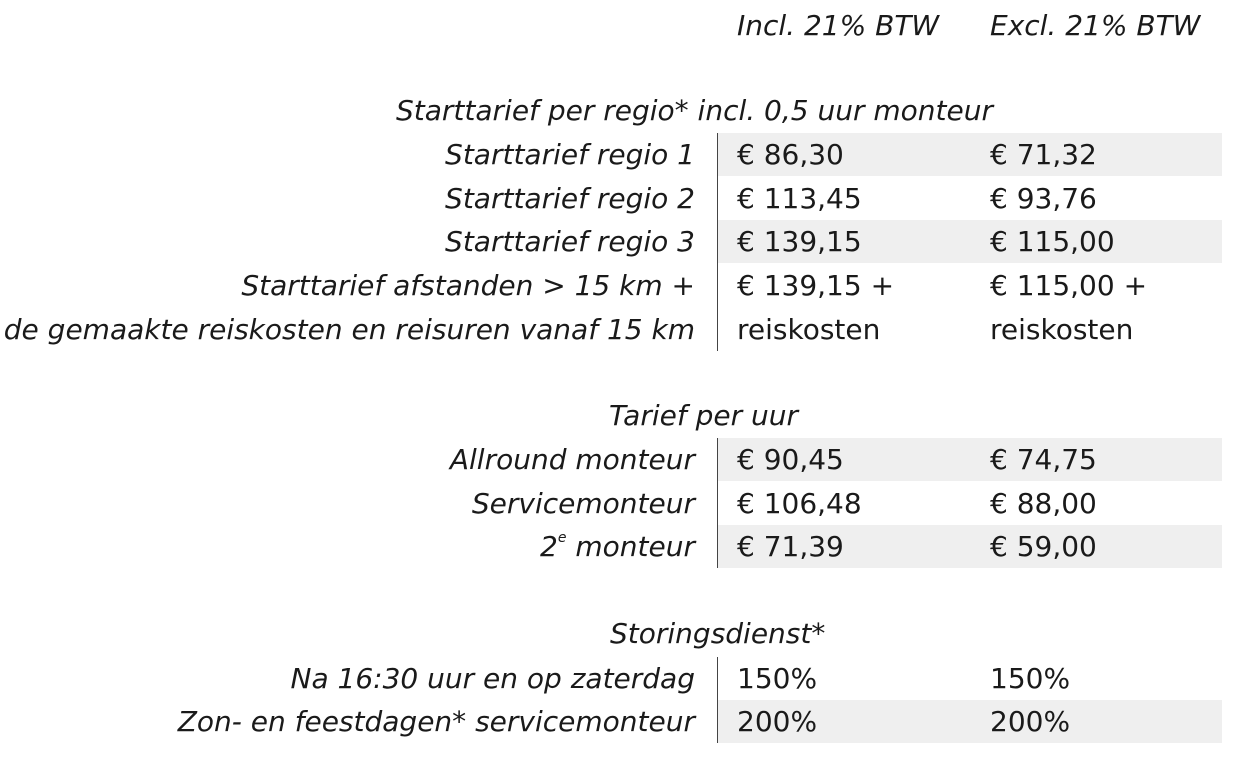 The width and height of the screenshot is (1240, 757). Describe the element at coordinates (816, 285) in the screenshot. I see `value-incl-afstanden: € 139,15 +` at that location.